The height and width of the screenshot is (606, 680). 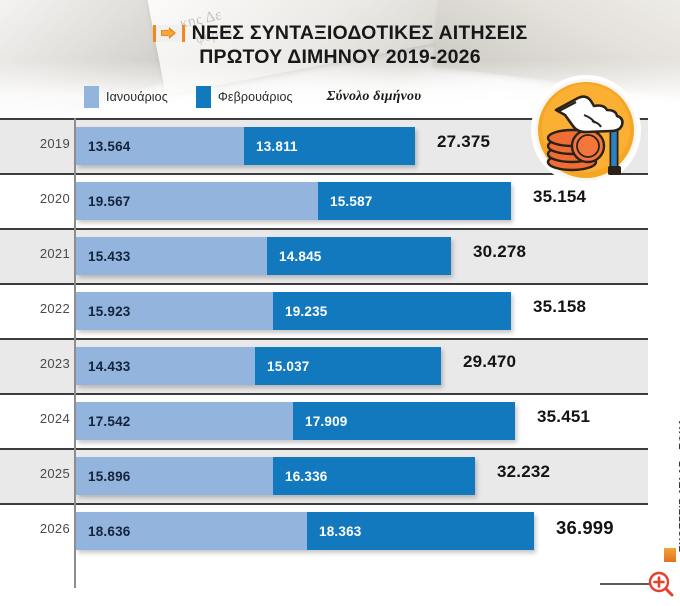 I want to click on stacked-bar: 15.896 16.336, so click(x=275, y=476).